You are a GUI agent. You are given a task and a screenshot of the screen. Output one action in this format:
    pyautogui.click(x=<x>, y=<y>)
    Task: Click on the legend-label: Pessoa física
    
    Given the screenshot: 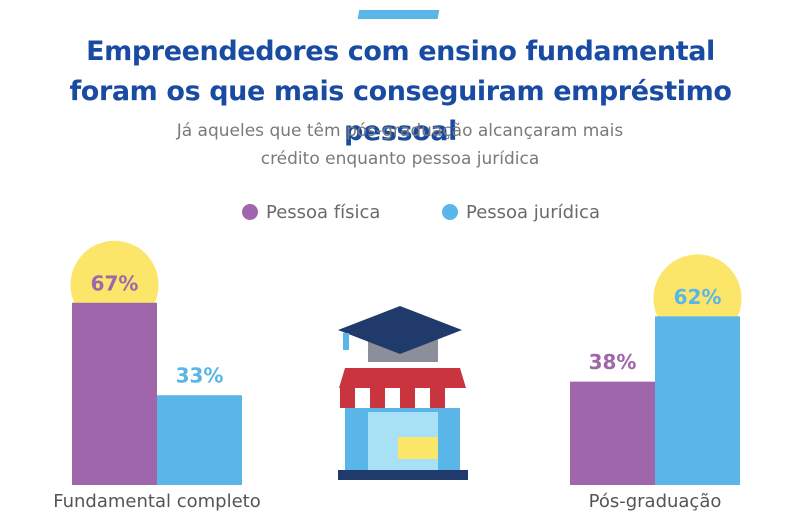 What is the action you would take?
    pyautogui.click(x=323, y=212)
    